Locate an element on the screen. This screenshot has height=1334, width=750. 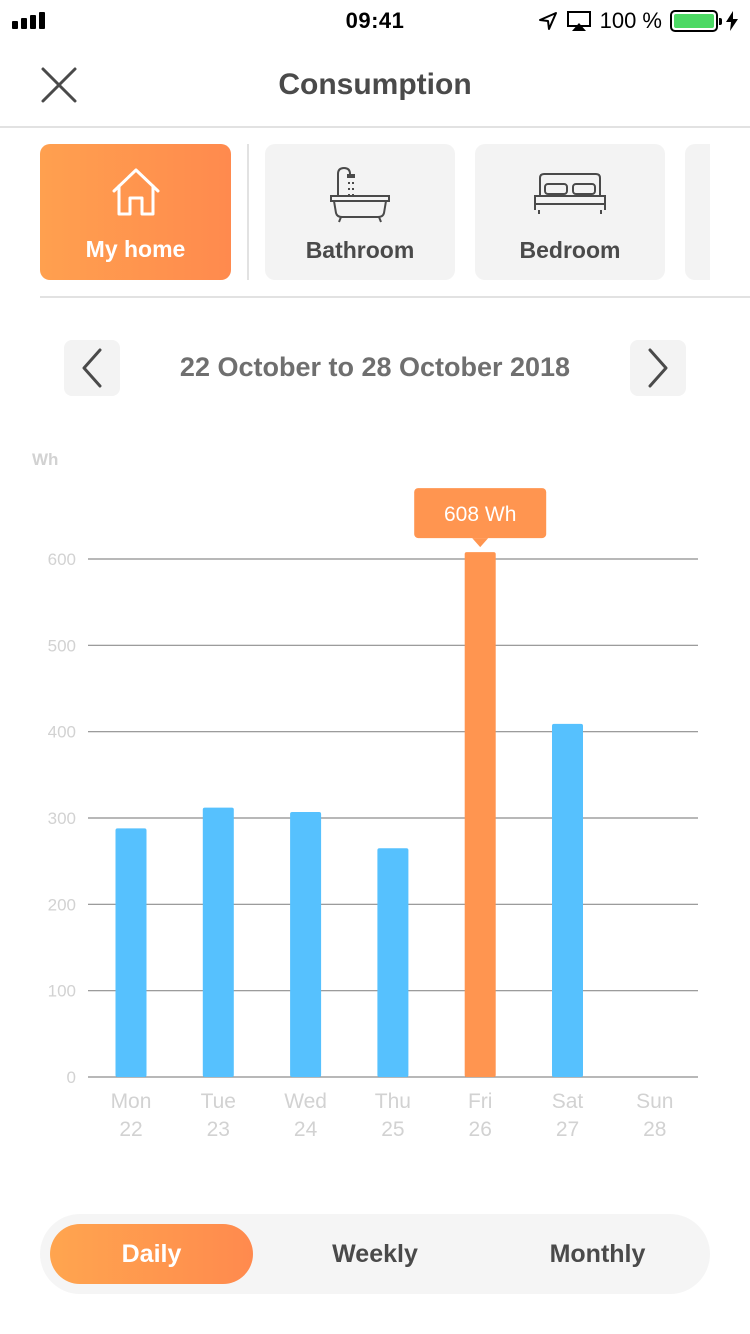
header: Consumption is located at coordinates (375, 84).